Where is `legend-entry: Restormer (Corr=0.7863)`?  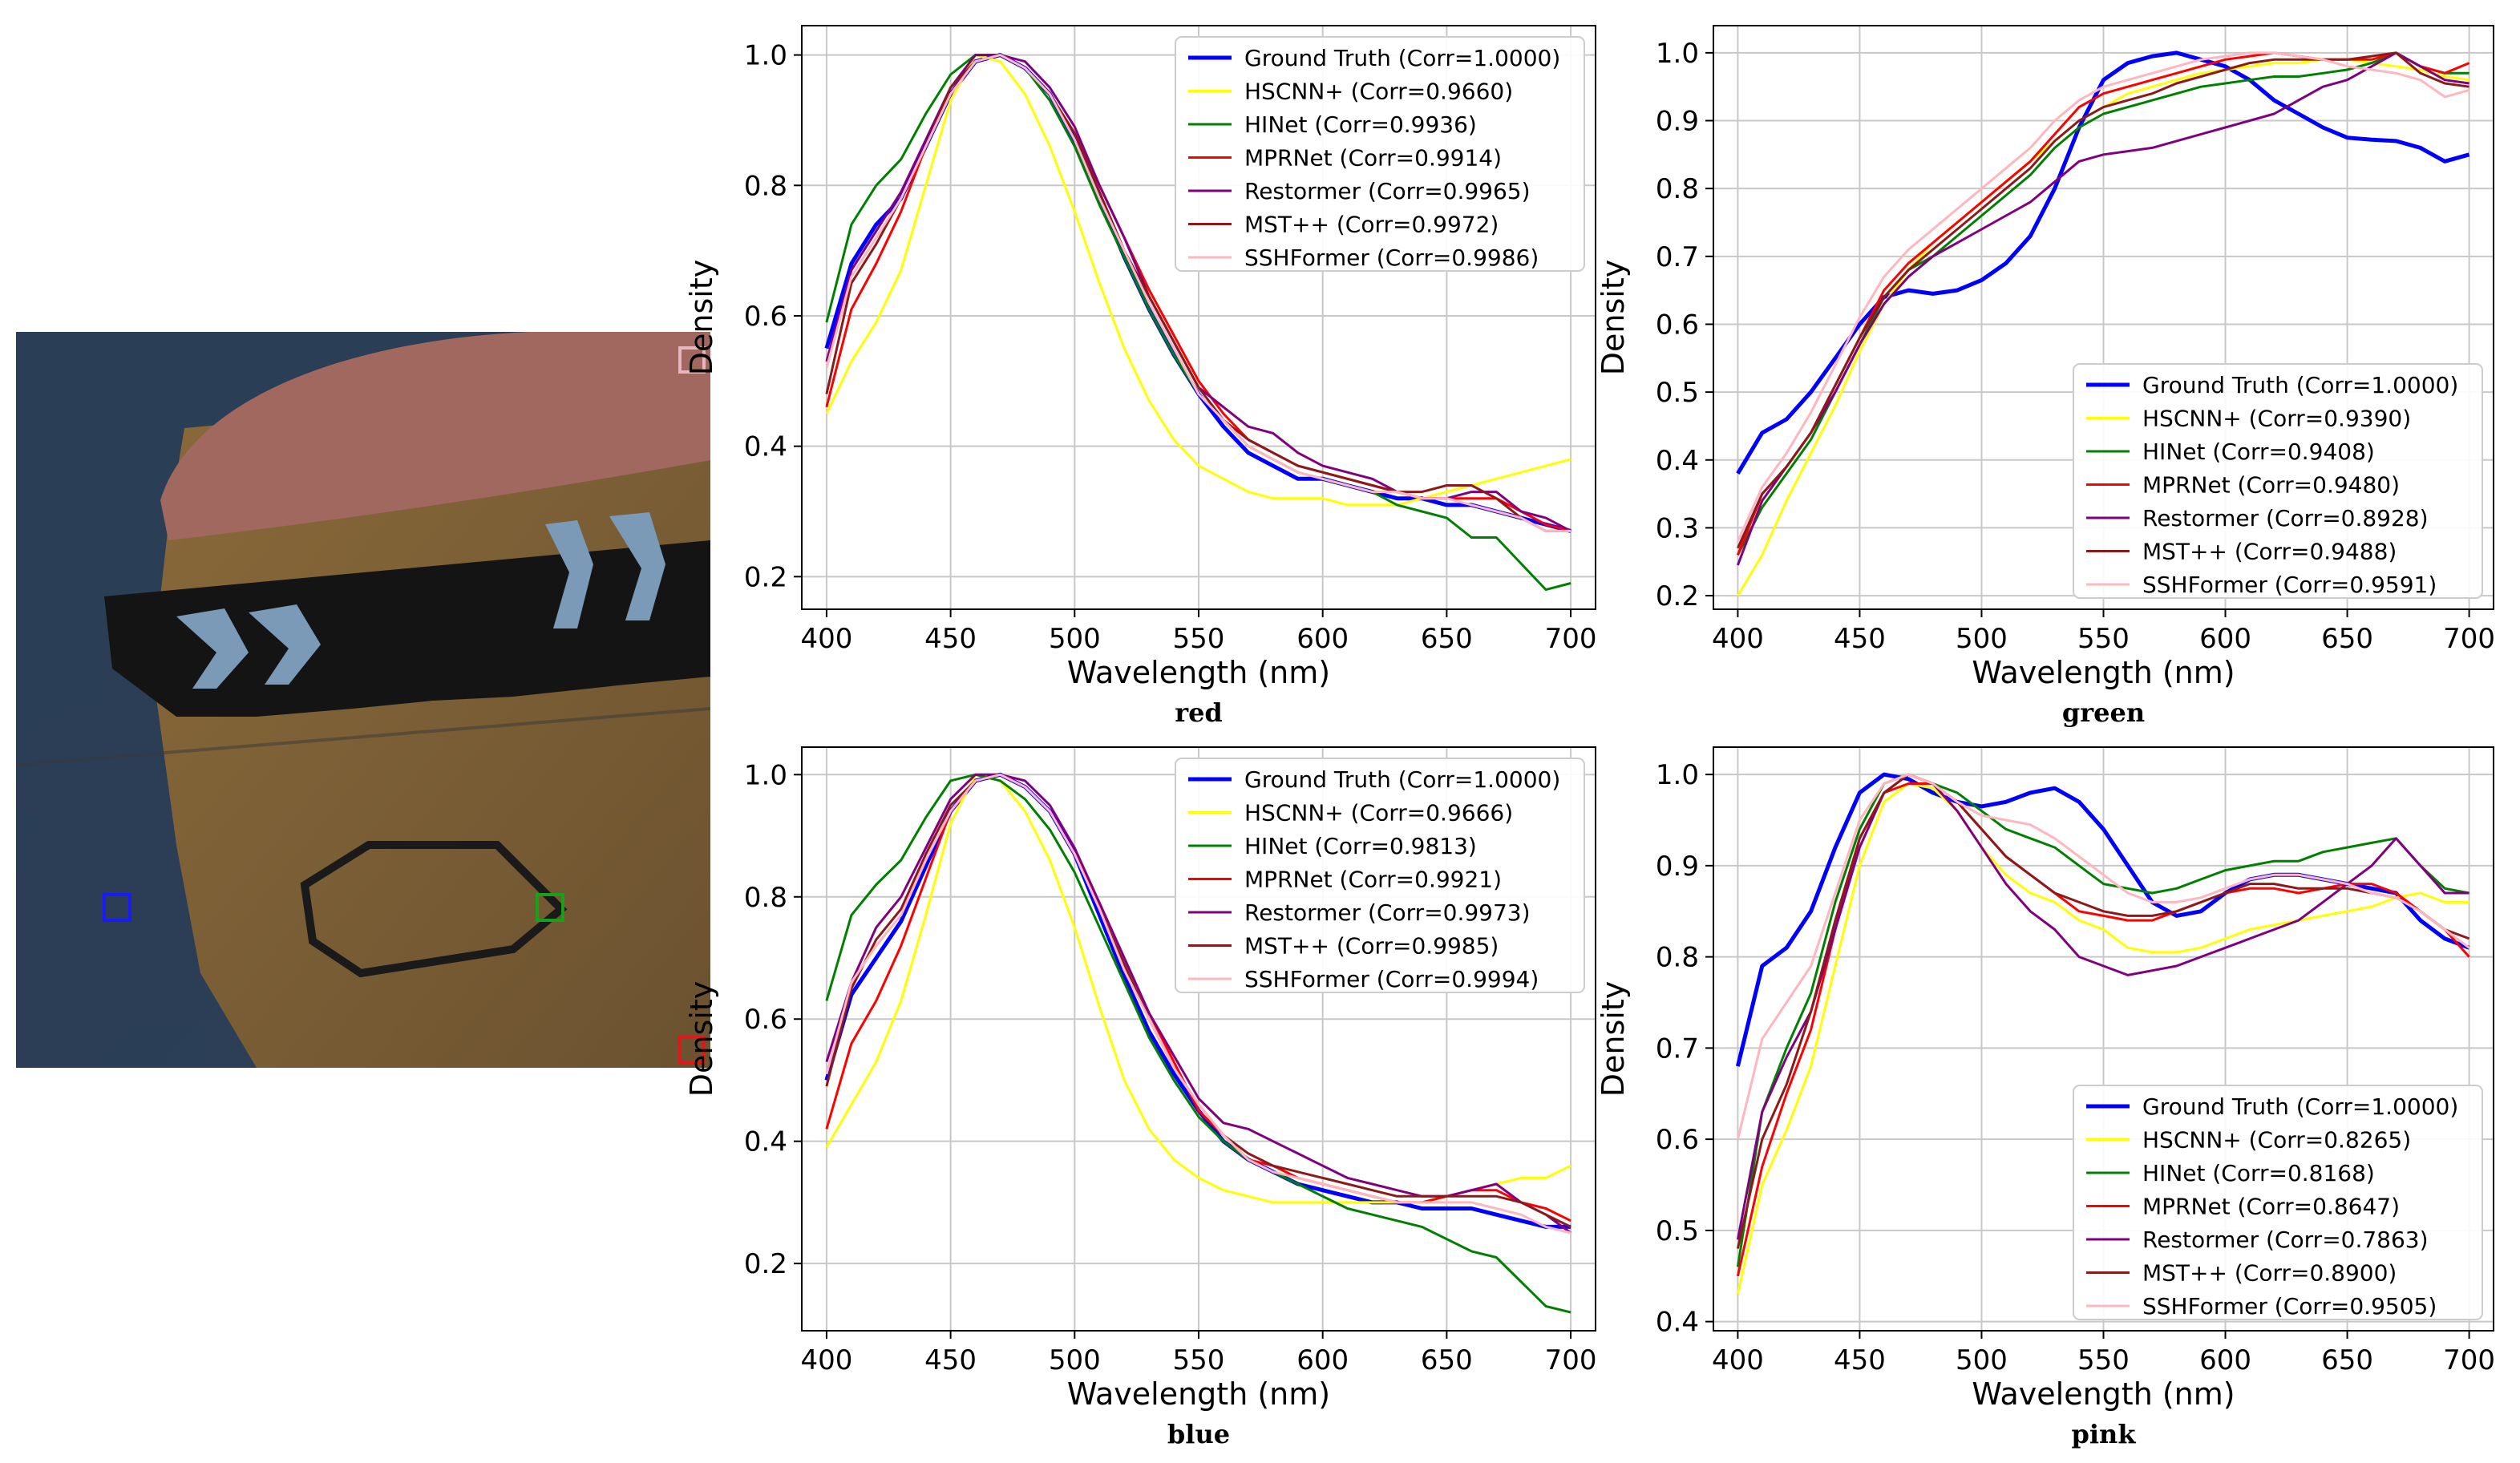 legend-entry: Restormer (Corr=0.7863) is located at coordinates (2285, 1240).